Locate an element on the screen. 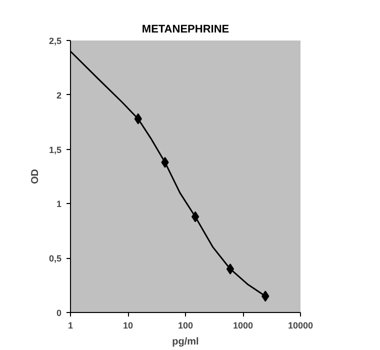 Image resolution: width=380 pixels, height=350 pixels. x-tick-label: 1000 is located at coordinates (243, 325).